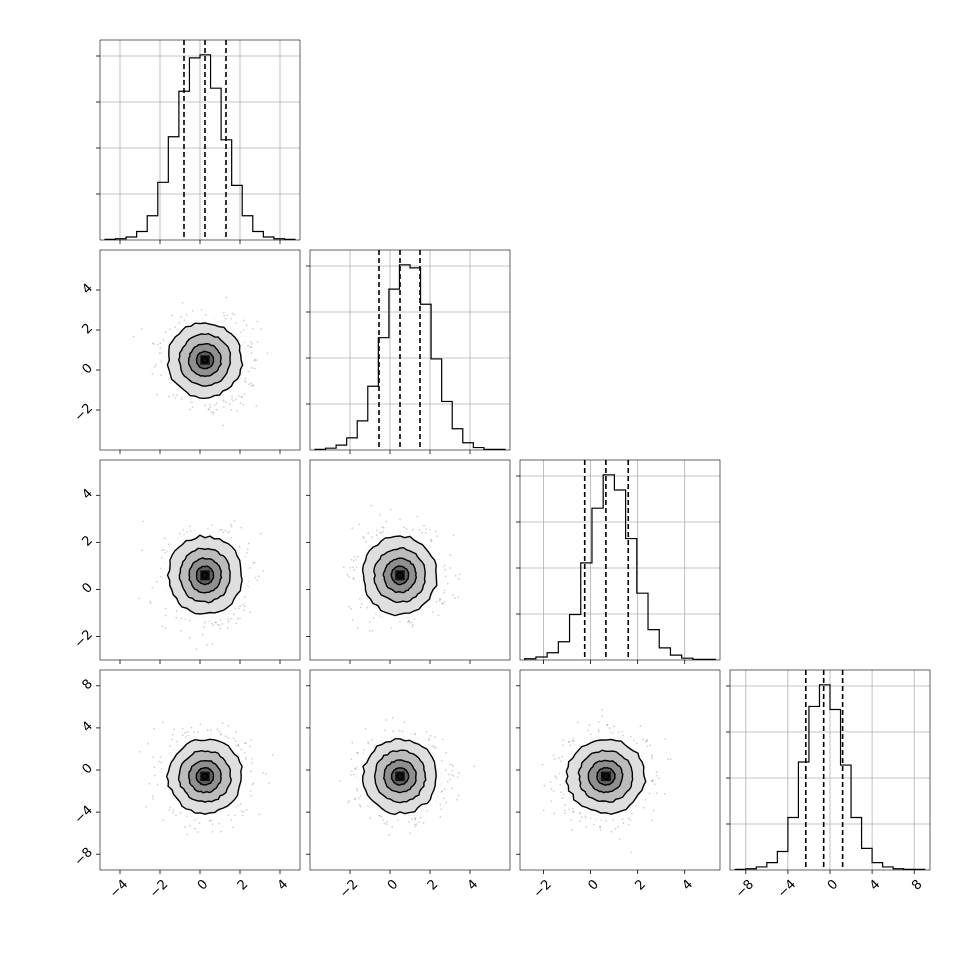 This screenshot has height=970, width=970. I want to click on histogram-step, so click(200, 147).